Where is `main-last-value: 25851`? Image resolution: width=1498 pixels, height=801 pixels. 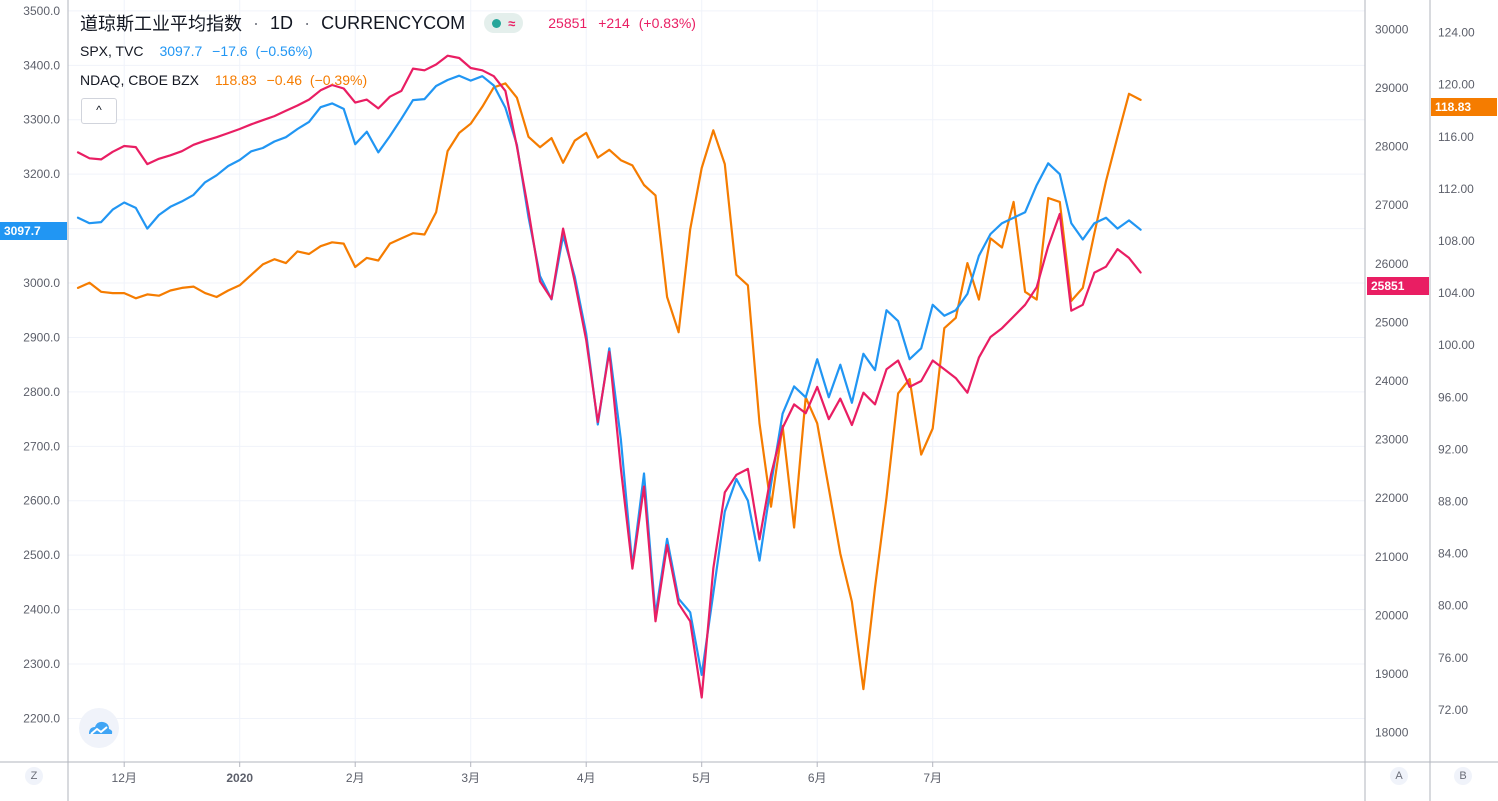
main-last-value: 25851 is located at coordinates (568, 23).